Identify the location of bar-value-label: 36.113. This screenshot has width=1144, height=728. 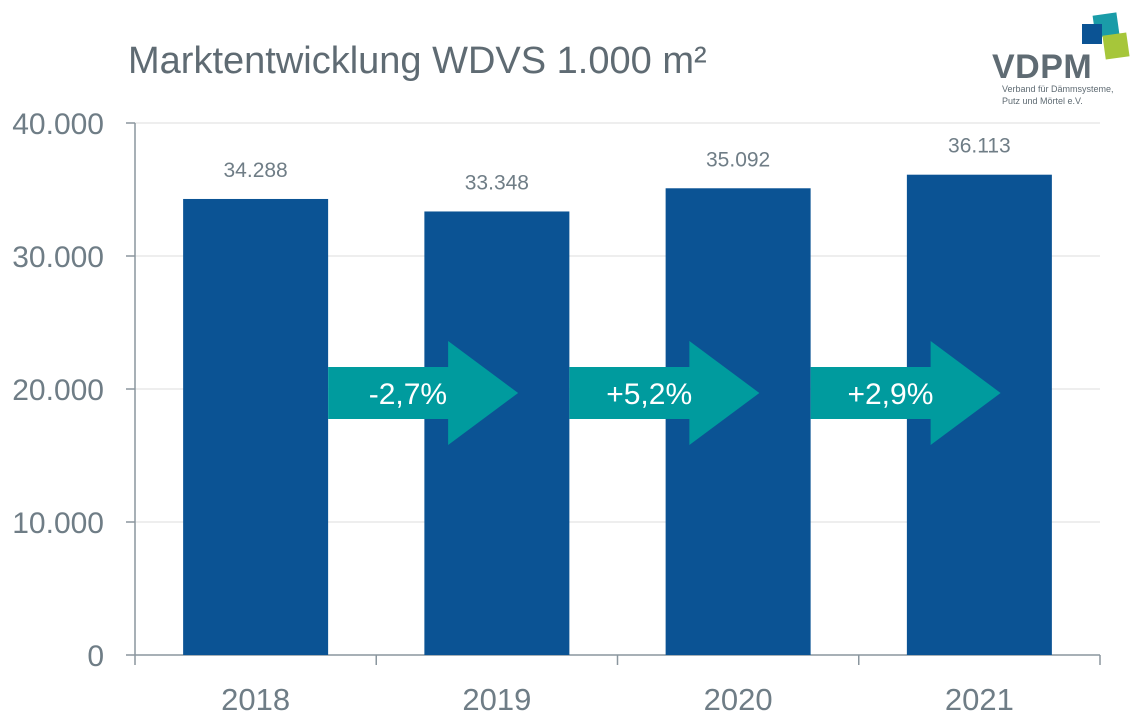
(979, 146).